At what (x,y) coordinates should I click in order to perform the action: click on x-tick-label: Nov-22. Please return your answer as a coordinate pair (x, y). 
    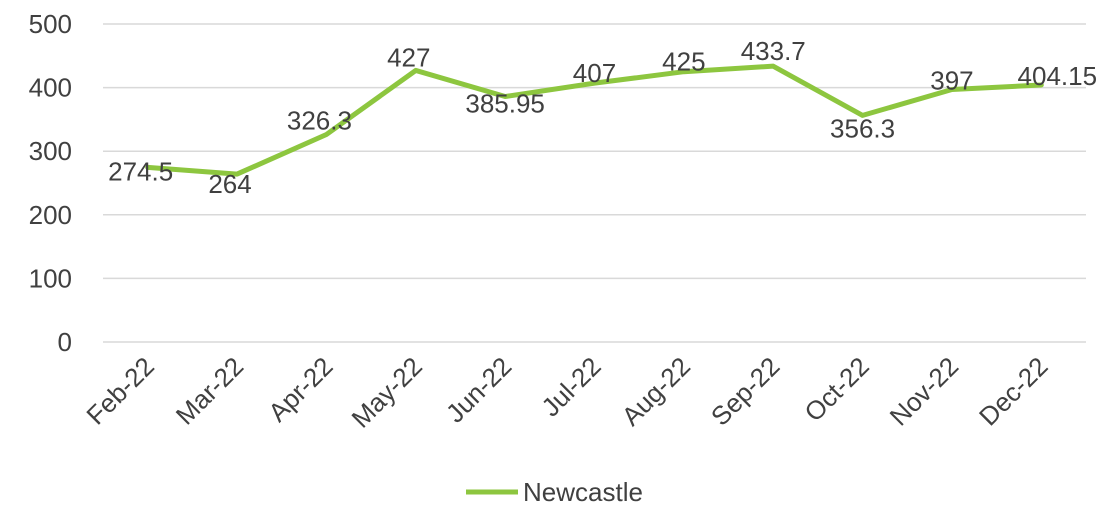
    Looking at the image, I should click on (924, 391).